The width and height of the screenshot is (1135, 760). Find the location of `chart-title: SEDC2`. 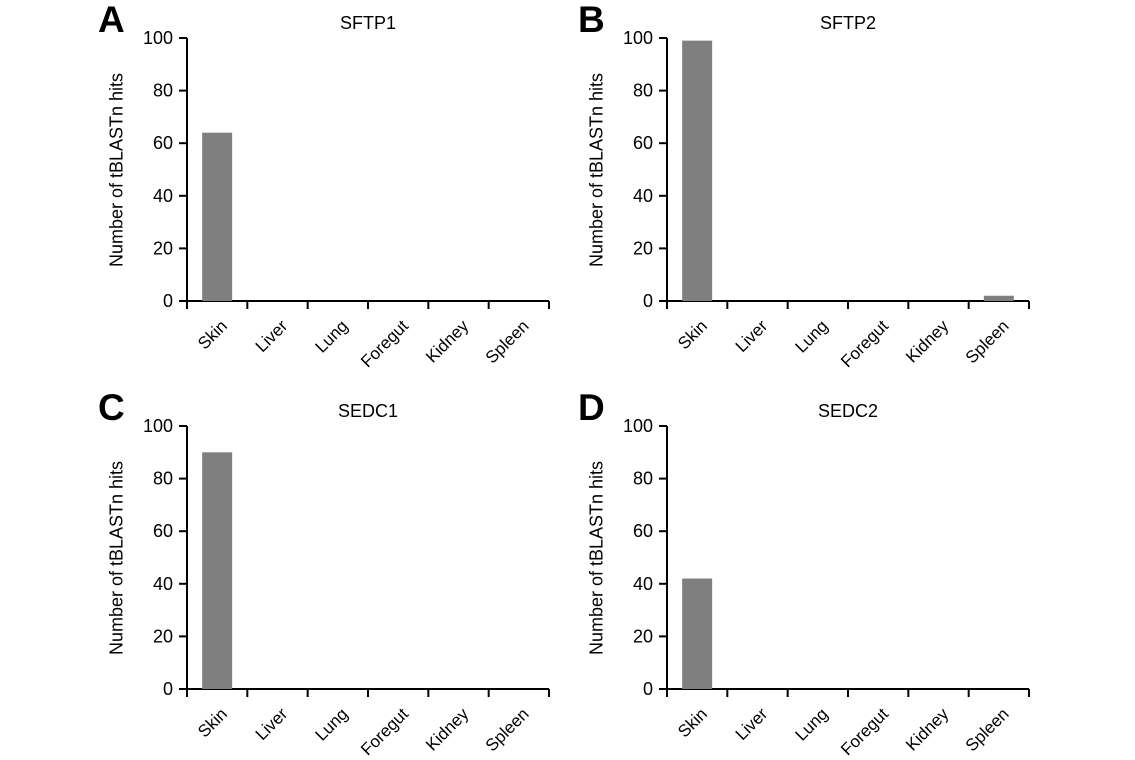

chart-title: SEDC2 is located at coordinates (848, 411).